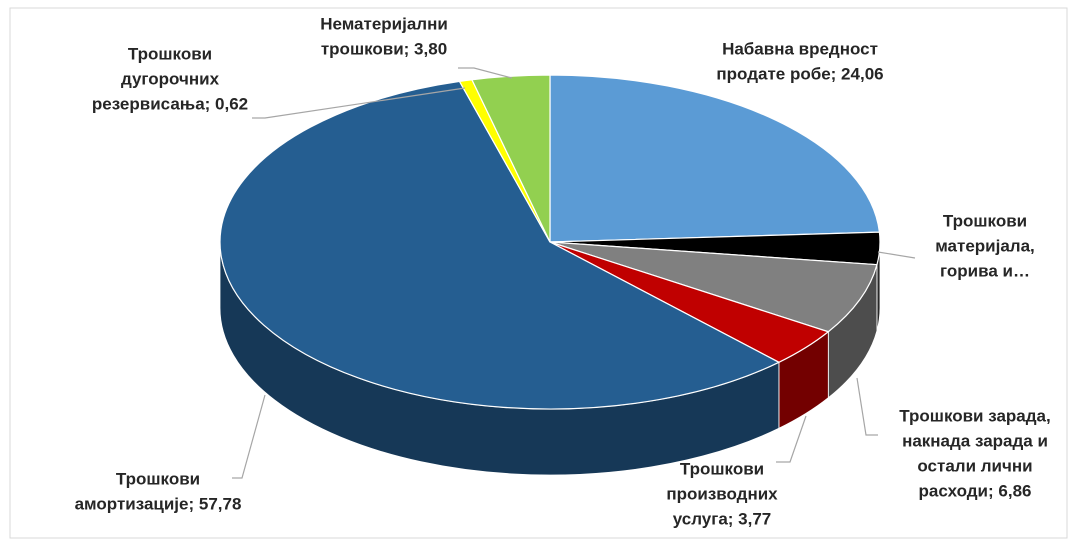 The width and height of the screenshot is (1076, 539). I want to click on data-label: дугорочних, so click(170, 78).